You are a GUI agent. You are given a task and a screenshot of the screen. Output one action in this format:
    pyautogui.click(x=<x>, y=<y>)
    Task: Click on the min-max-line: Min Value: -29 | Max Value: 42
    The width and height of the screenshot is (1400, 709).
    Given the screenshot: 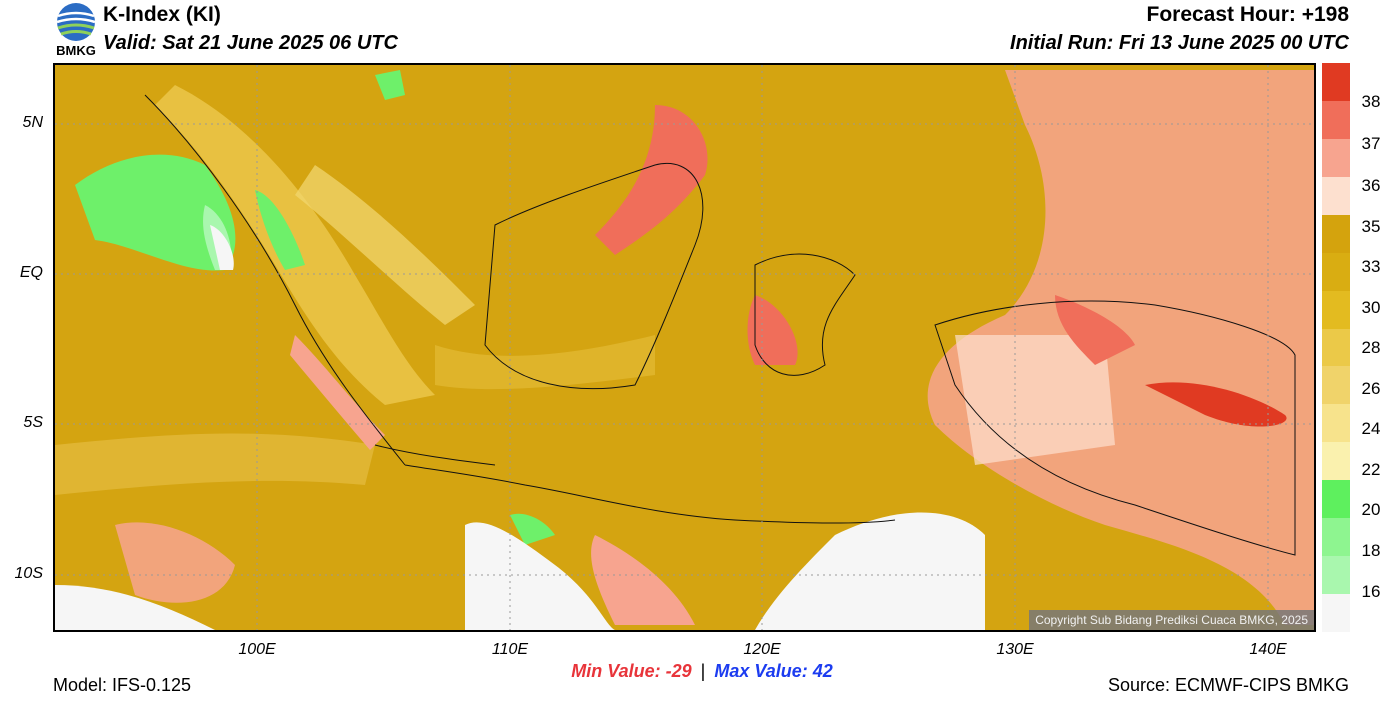 What is the action you would take?
    pyautogui.click(x=700, y=671)
    